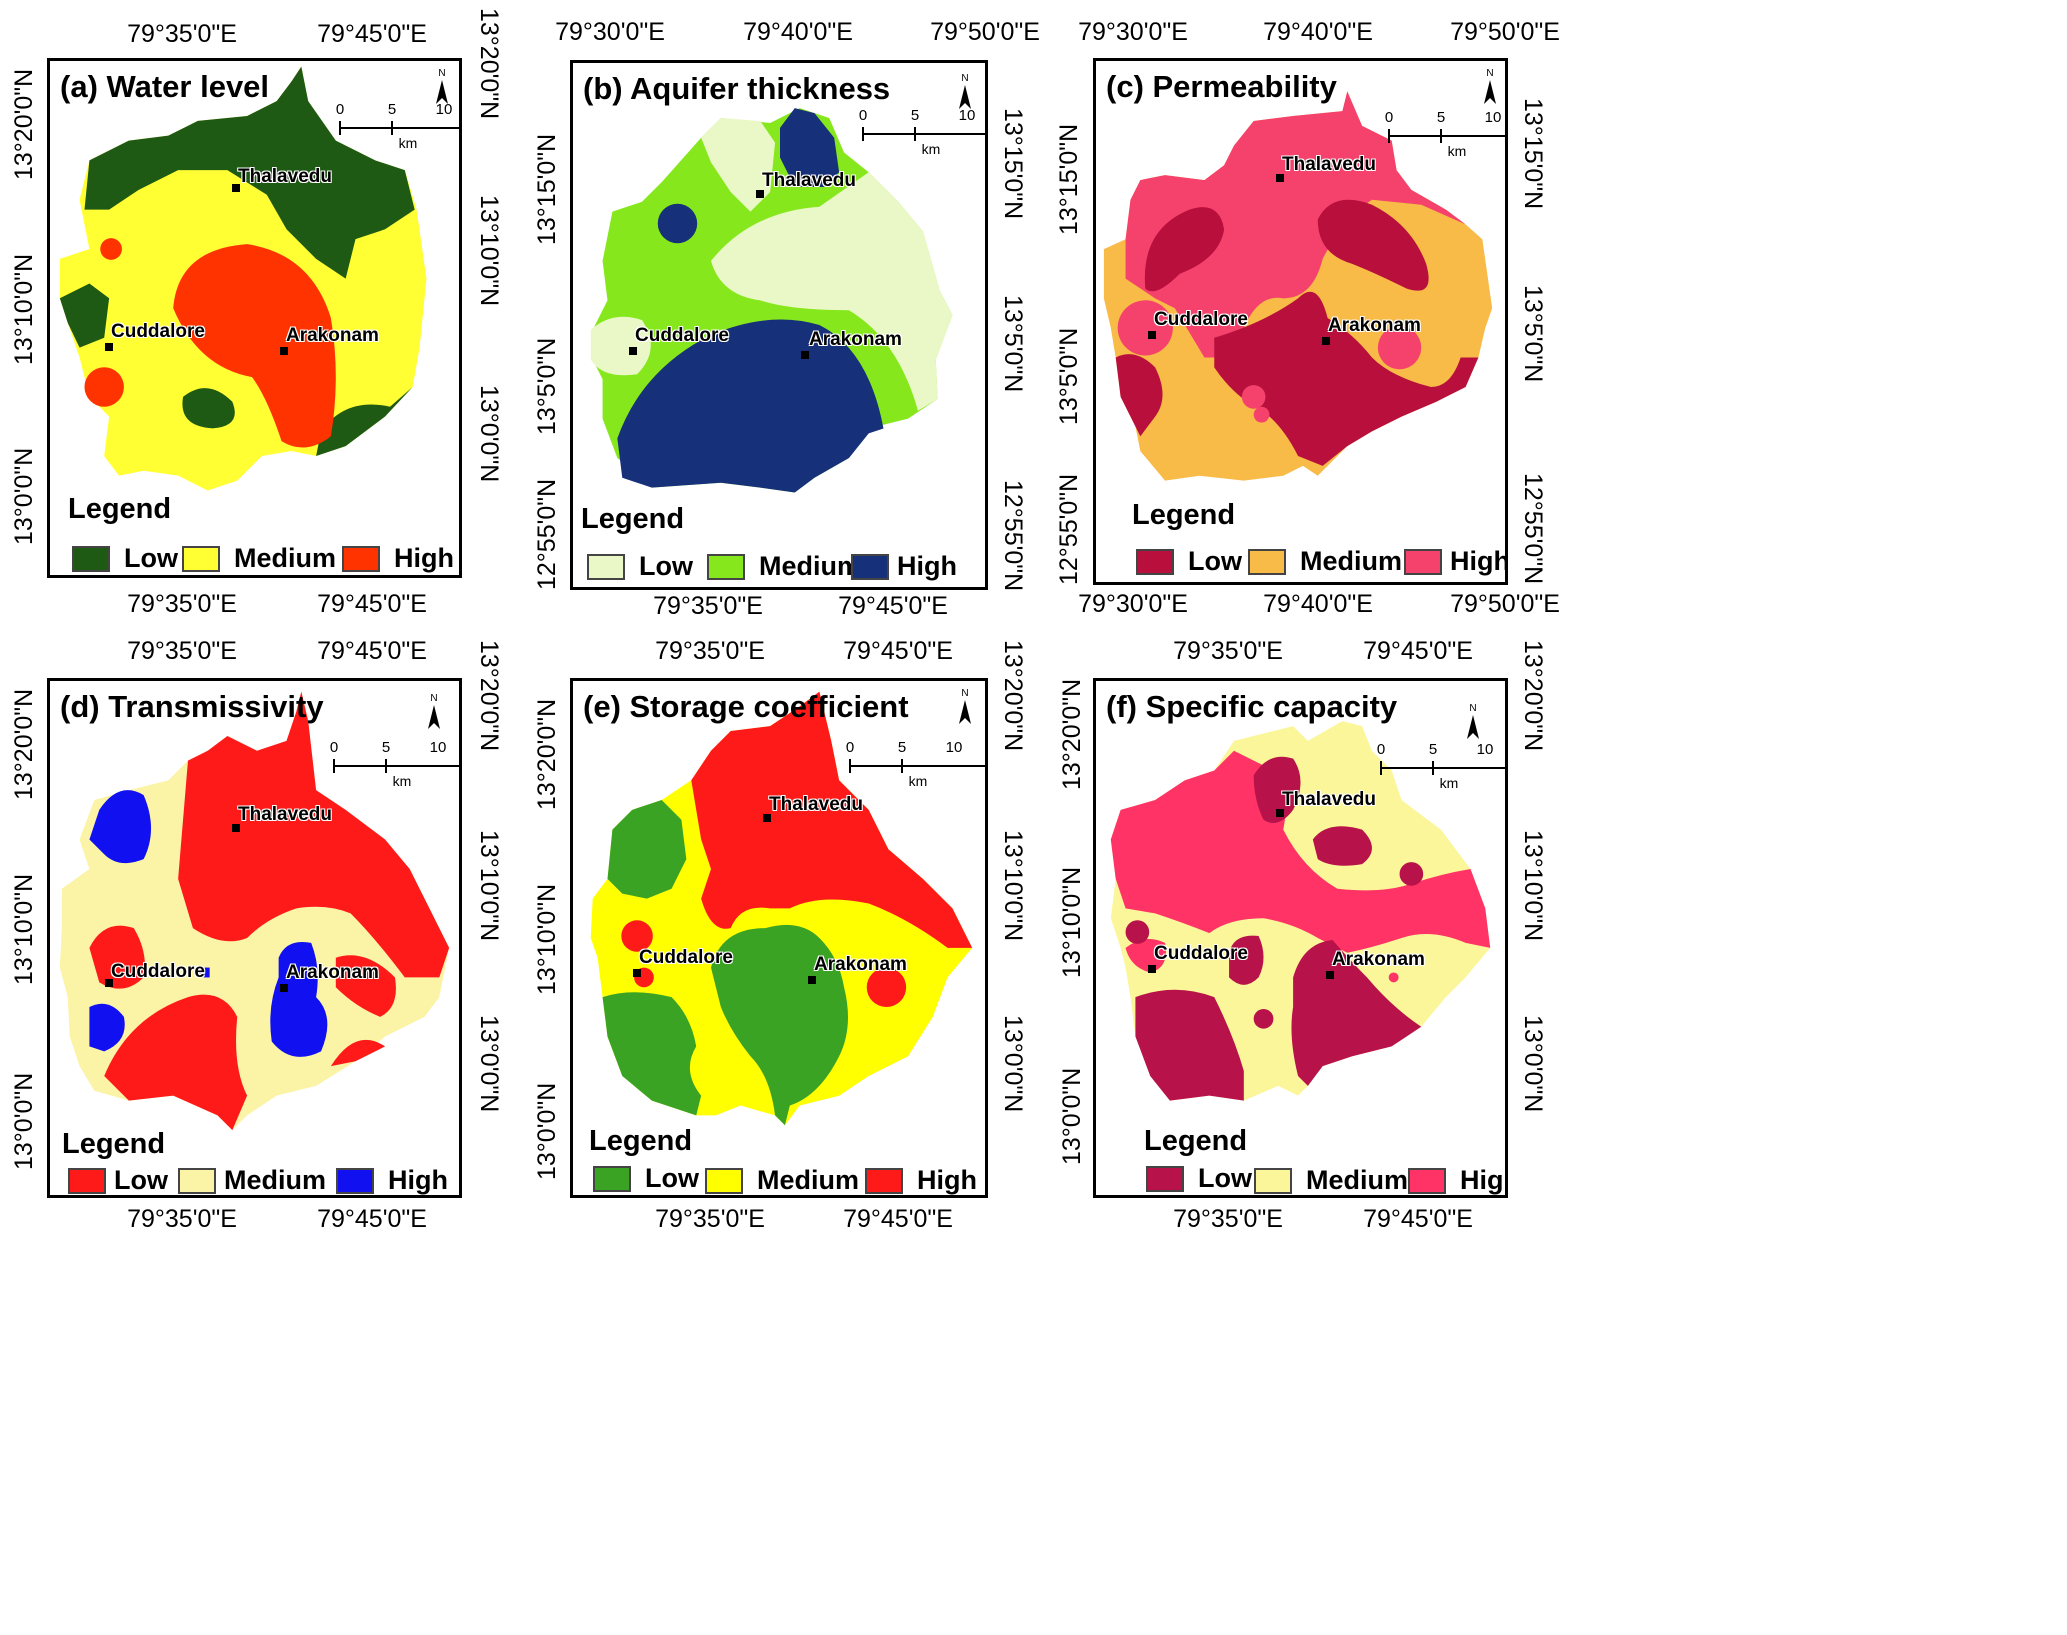  Describe the element at coordinates (1253, 397) in the screenshot. I see `region-high-south` at that location.